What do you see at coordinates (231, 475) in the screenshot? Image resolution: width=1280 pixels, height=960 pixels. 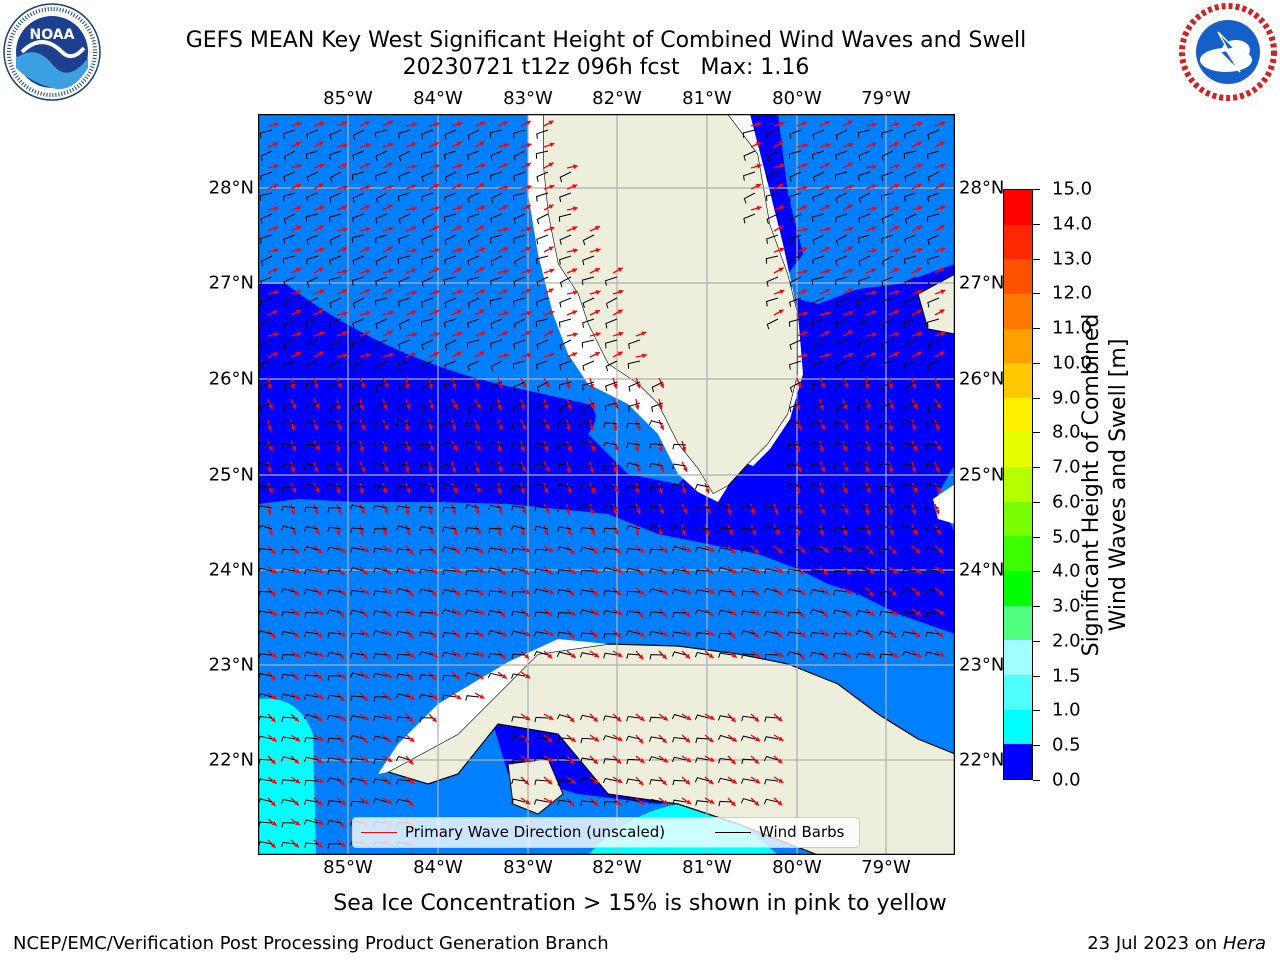 I see `y-tick-label-left: 25°N` at bounding box center [231, 475].